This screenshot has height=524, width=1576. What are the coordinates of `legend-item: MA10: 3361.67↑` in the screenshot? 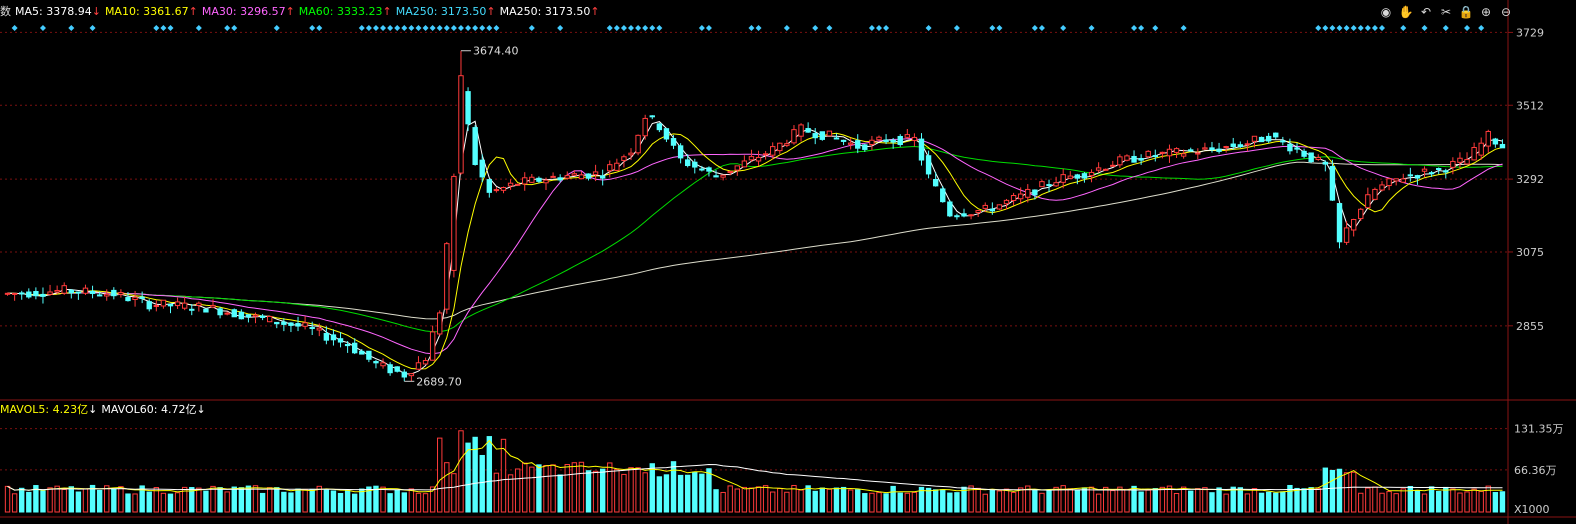 It's located at (151, 11).